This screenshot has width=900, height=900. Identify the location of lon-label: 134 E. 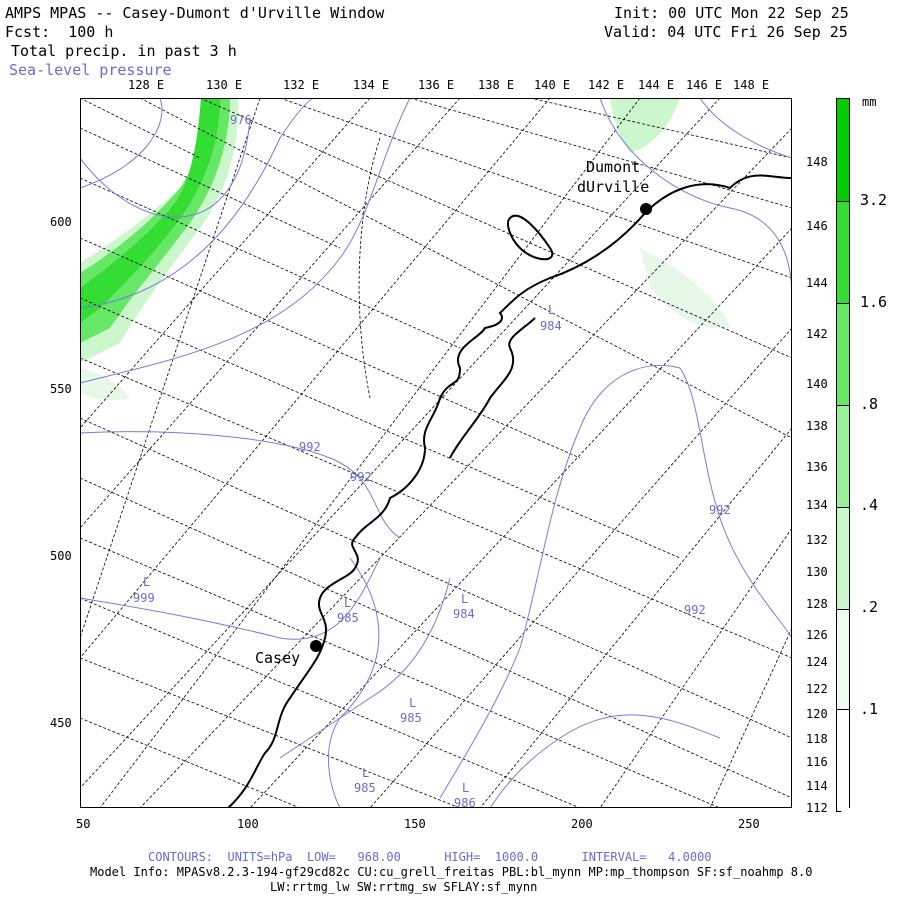
(371, 85).